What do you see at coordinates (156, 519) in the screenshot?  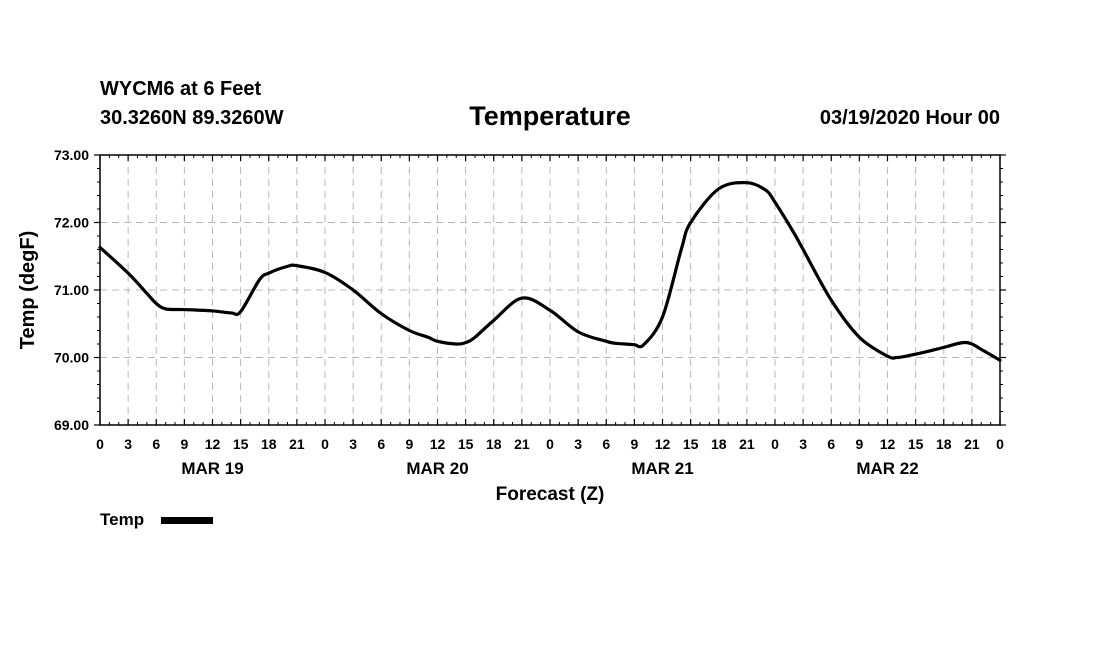 I see `legend: Temp` at bounding box center [156, 519].